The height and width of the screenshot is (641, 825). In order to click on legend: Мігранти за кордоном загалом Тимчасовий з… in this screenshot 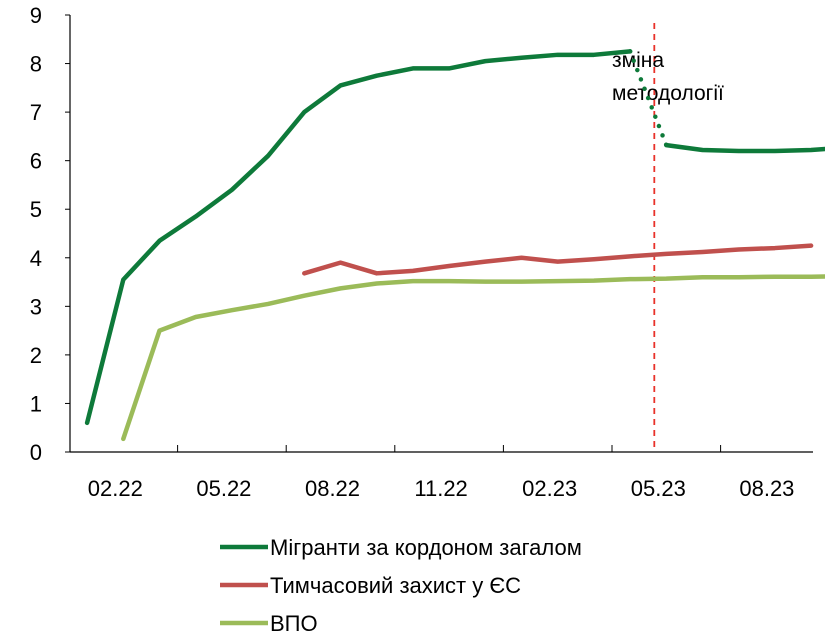, I will do `click(401, 585)`.